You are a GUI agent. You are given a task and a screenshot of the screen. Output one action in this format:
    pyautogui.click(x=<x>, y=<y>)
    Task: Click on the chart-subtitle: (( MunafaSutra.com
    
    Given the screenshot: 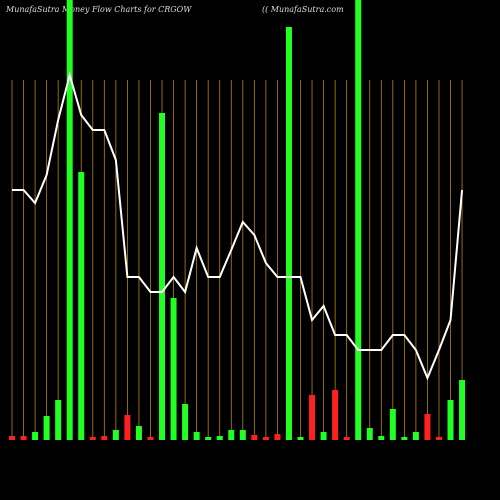 What is the action you would take?
    pyautogui.click(x=303, y=9)
    